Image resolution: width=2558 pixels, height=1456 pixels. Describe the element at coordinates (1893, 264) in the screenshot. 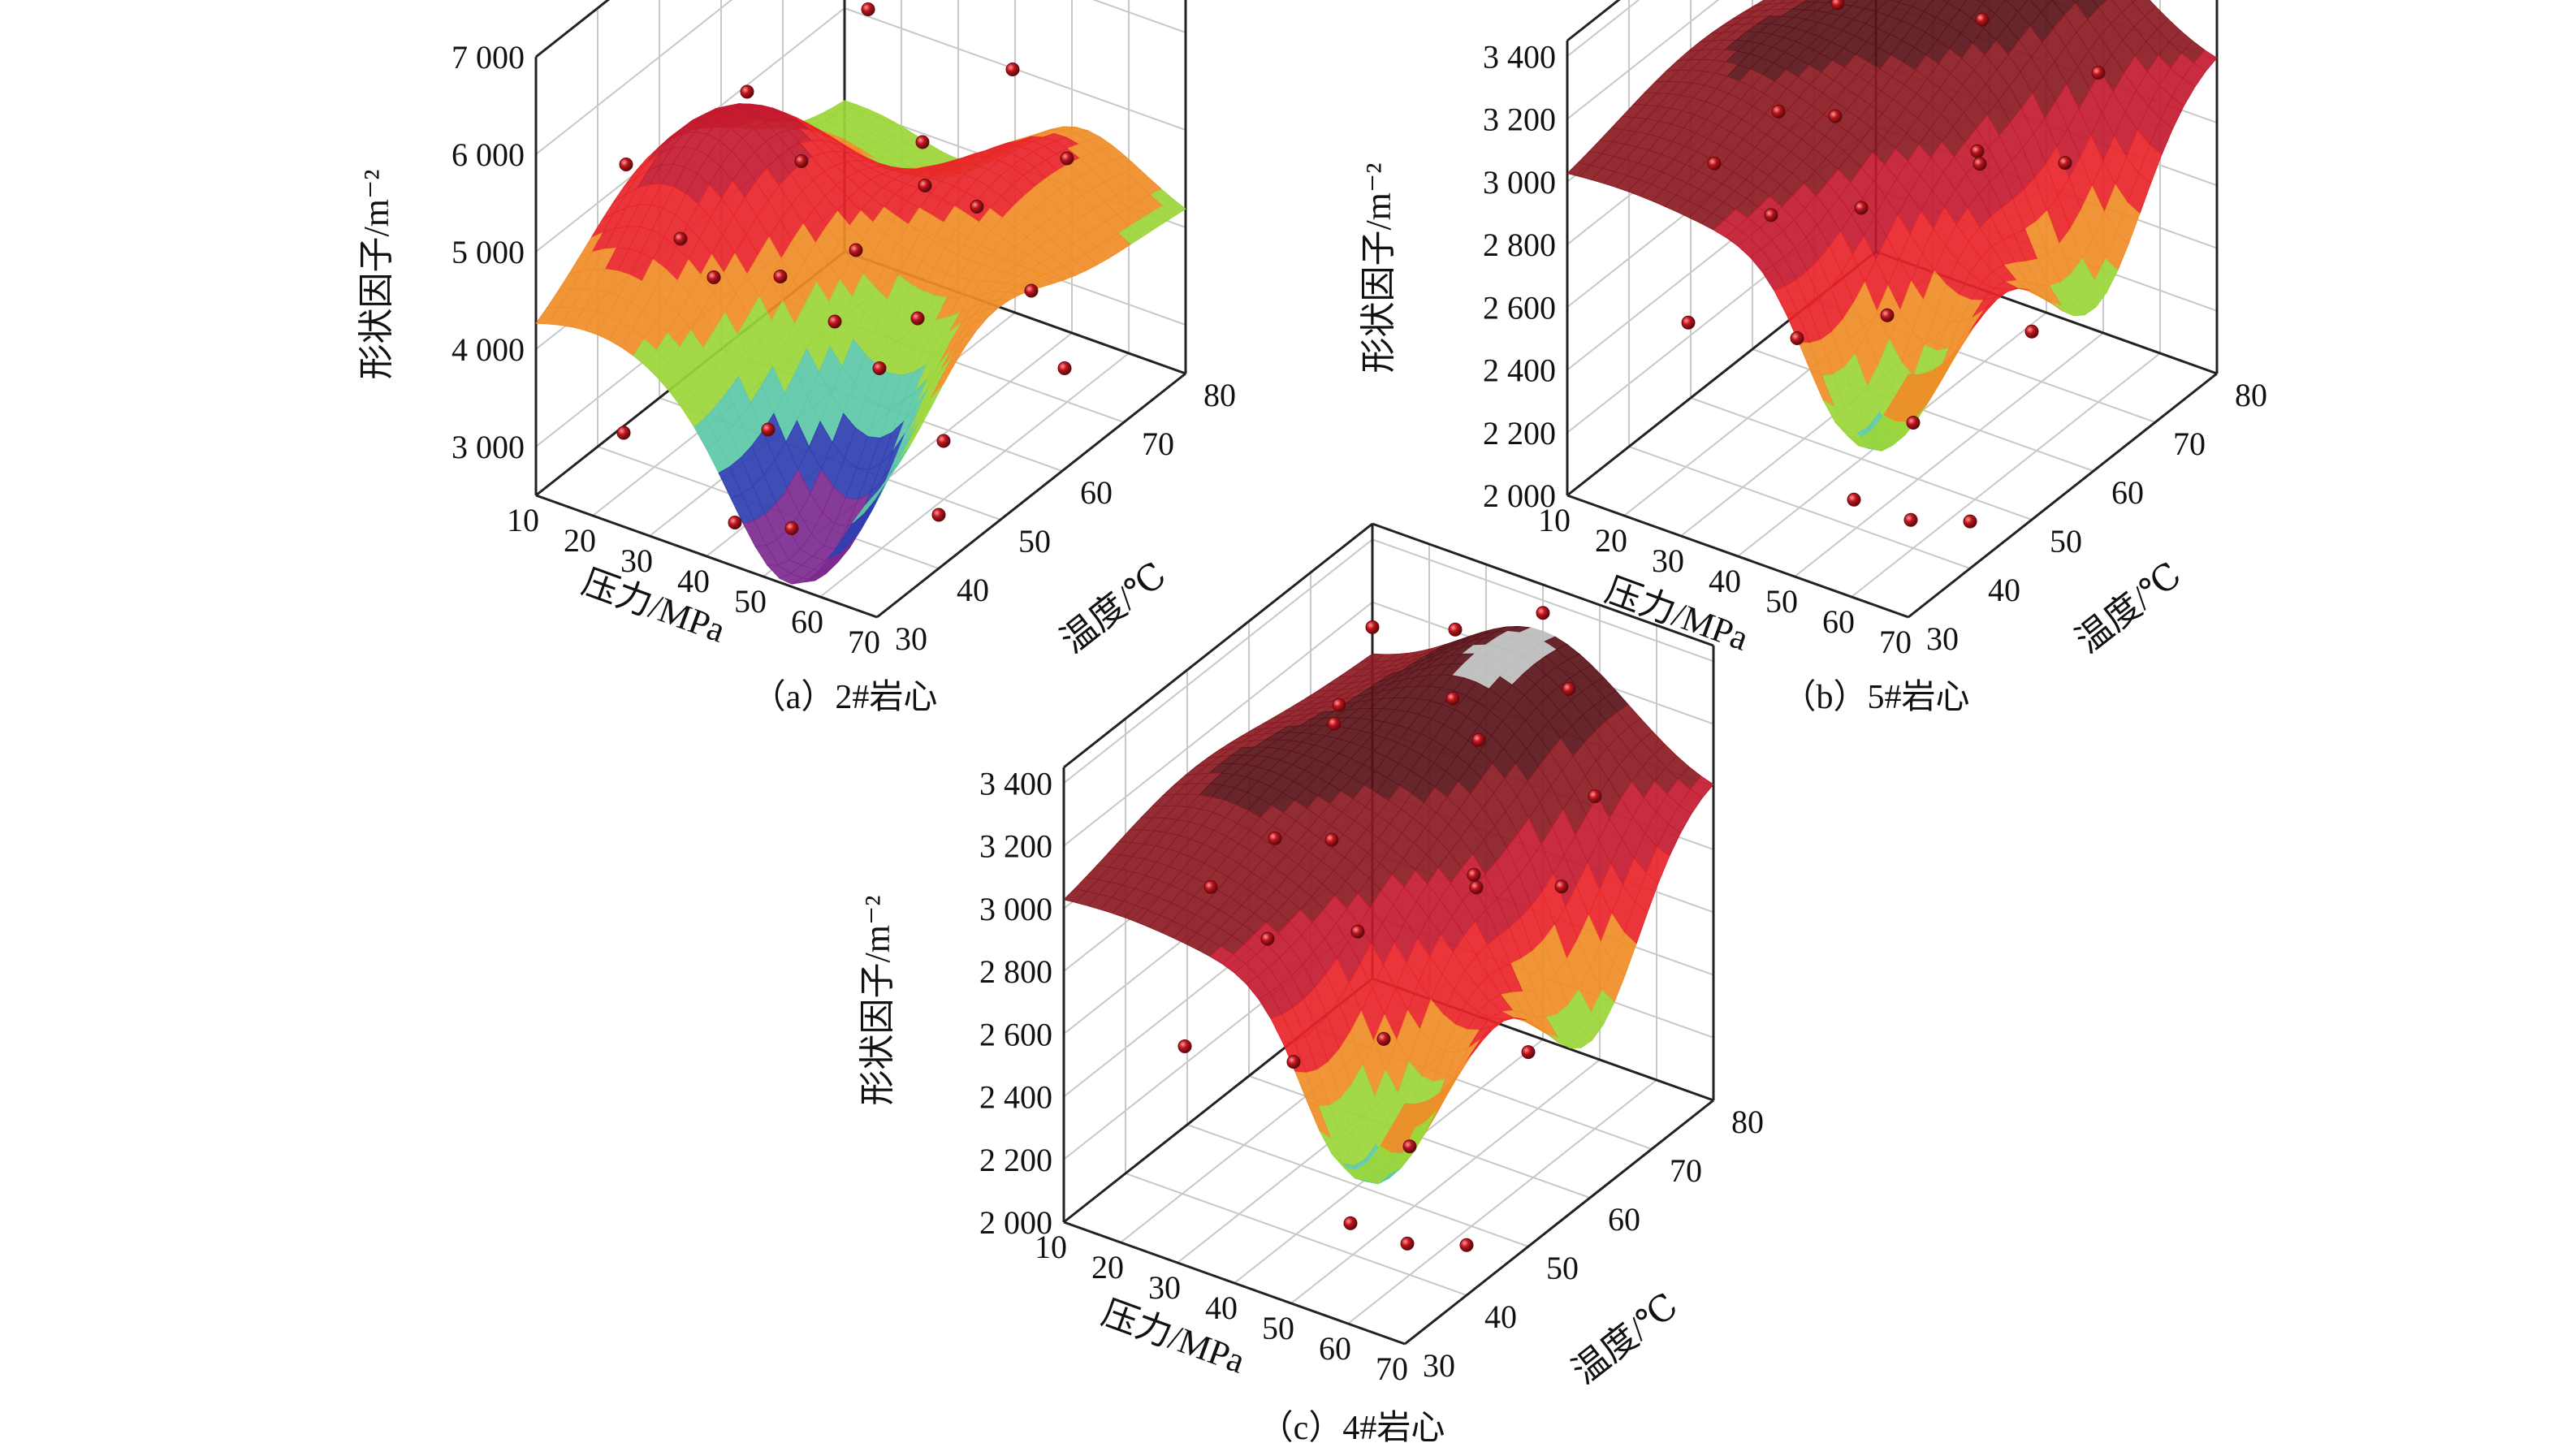

I see `panel-b-points` at that location.